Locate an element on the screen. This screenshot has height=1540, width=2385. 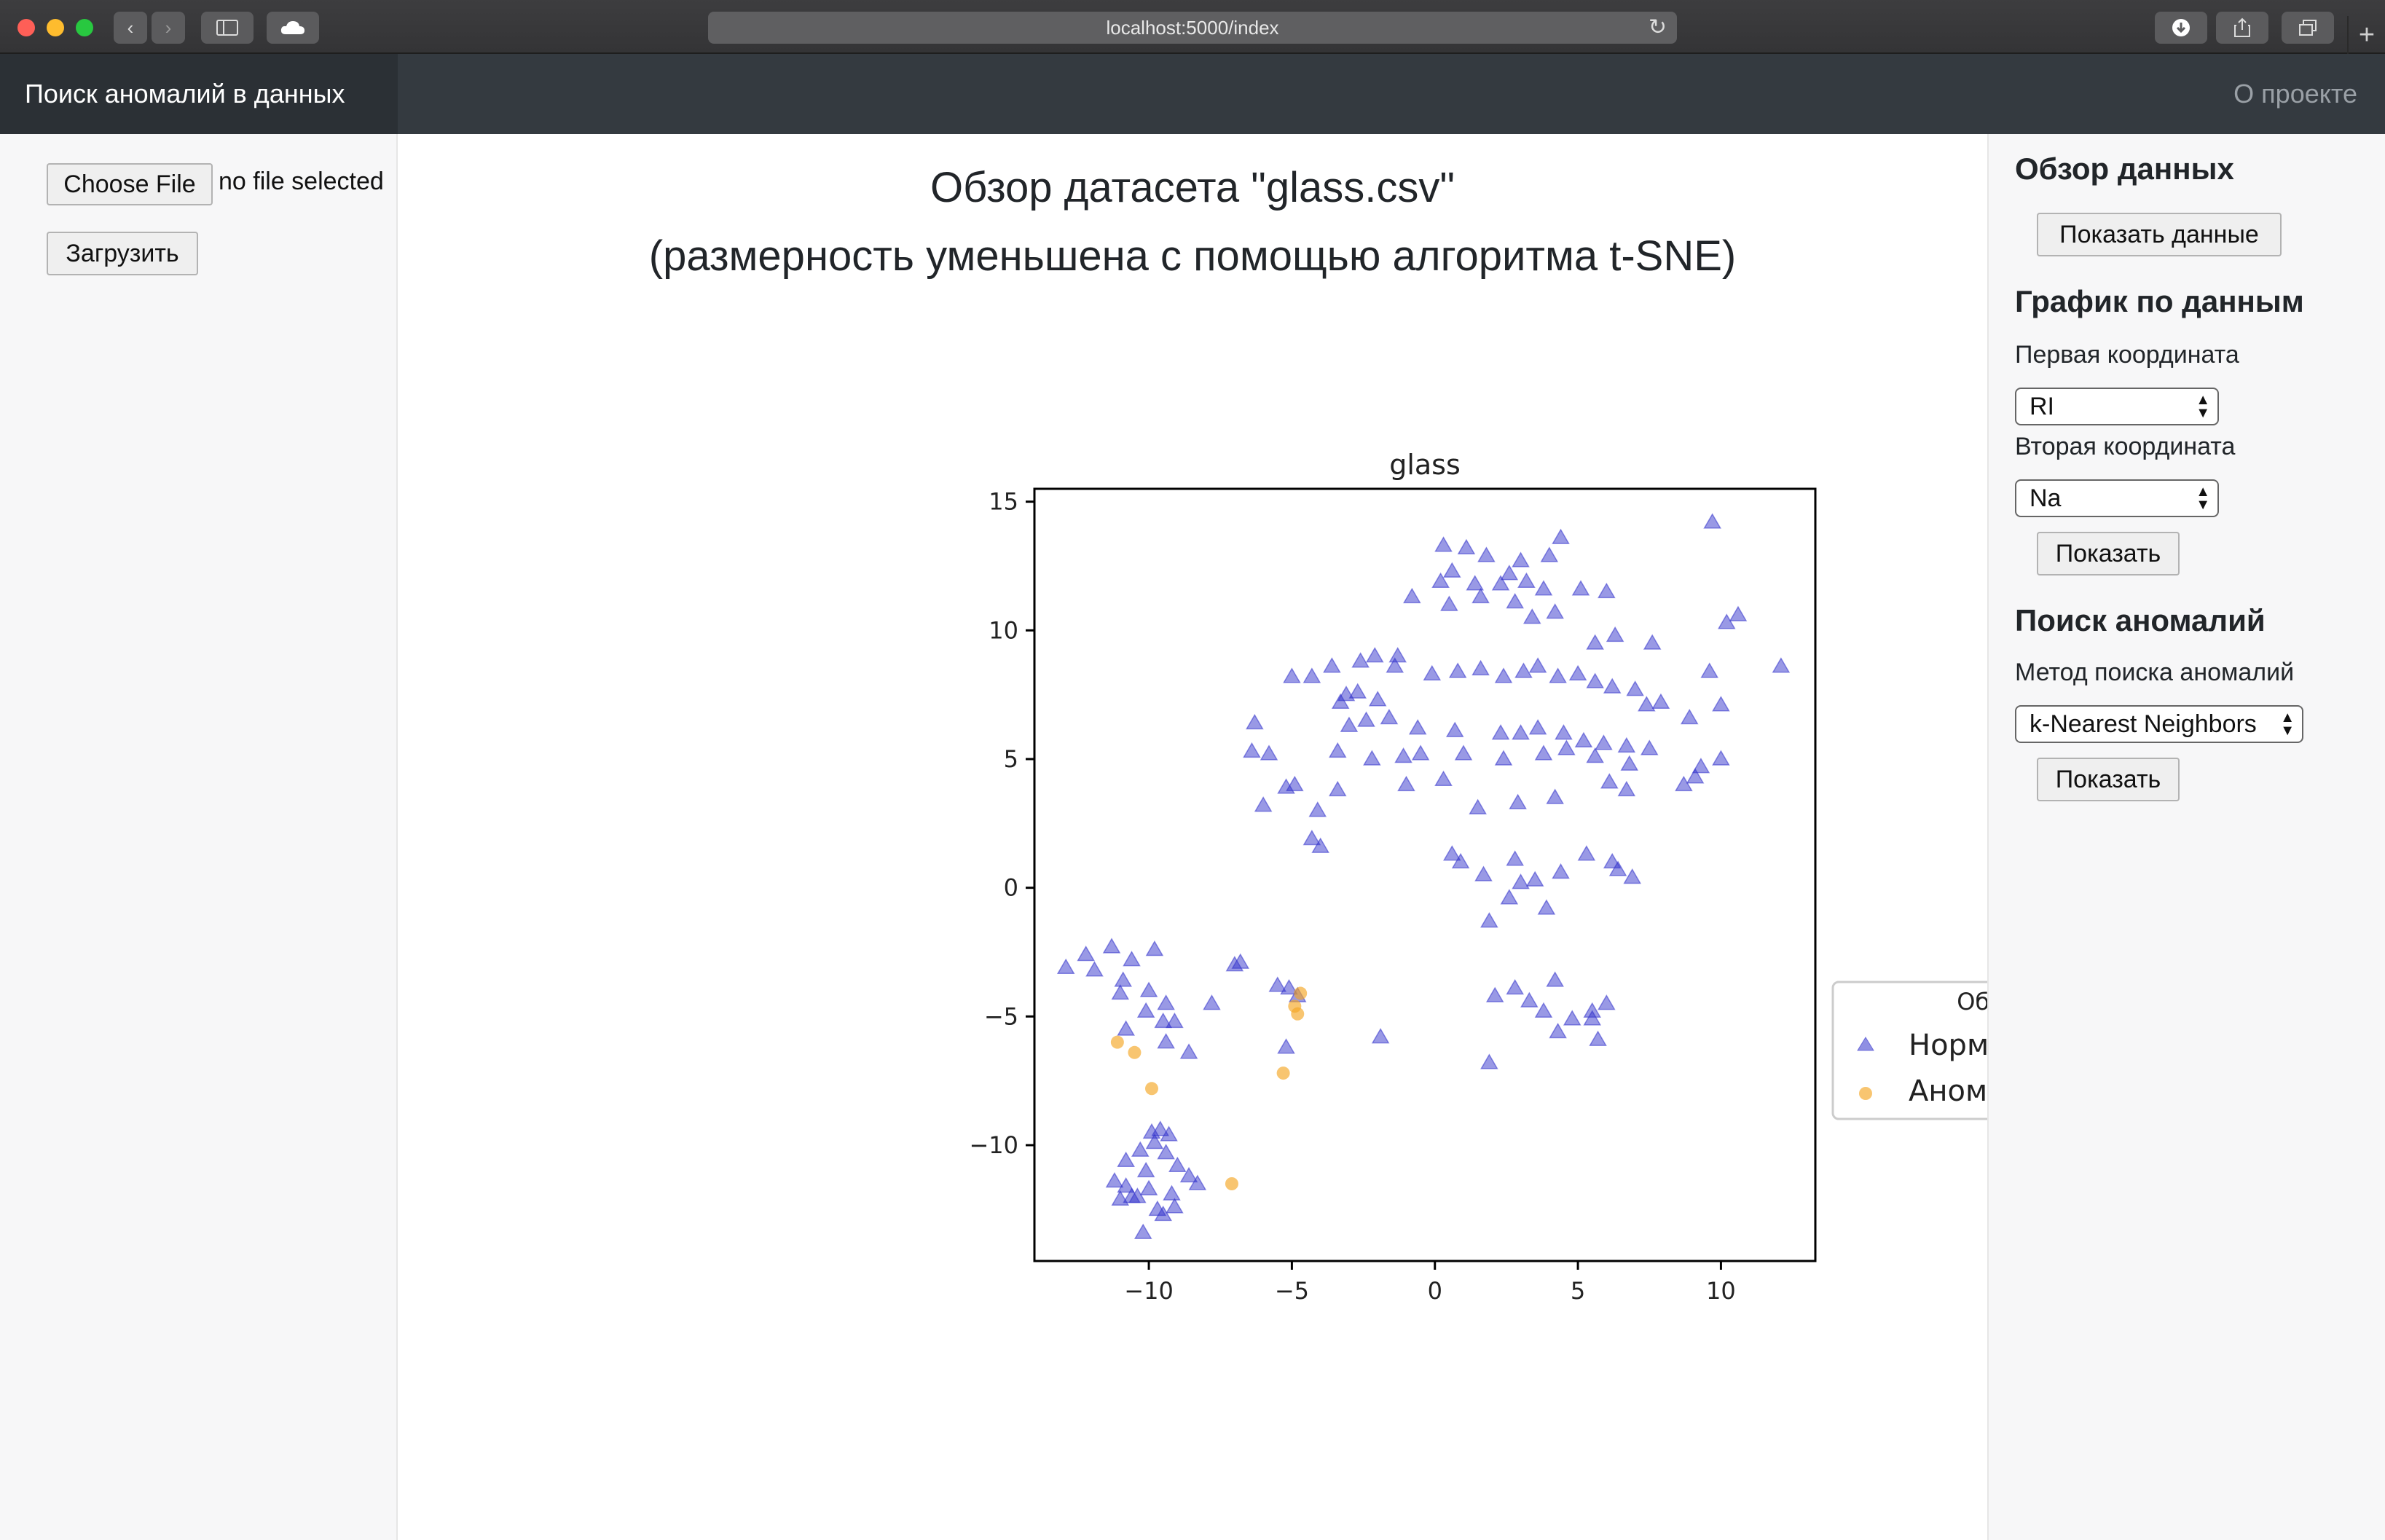
minimize-window-button is located at coordinates (55, 27).